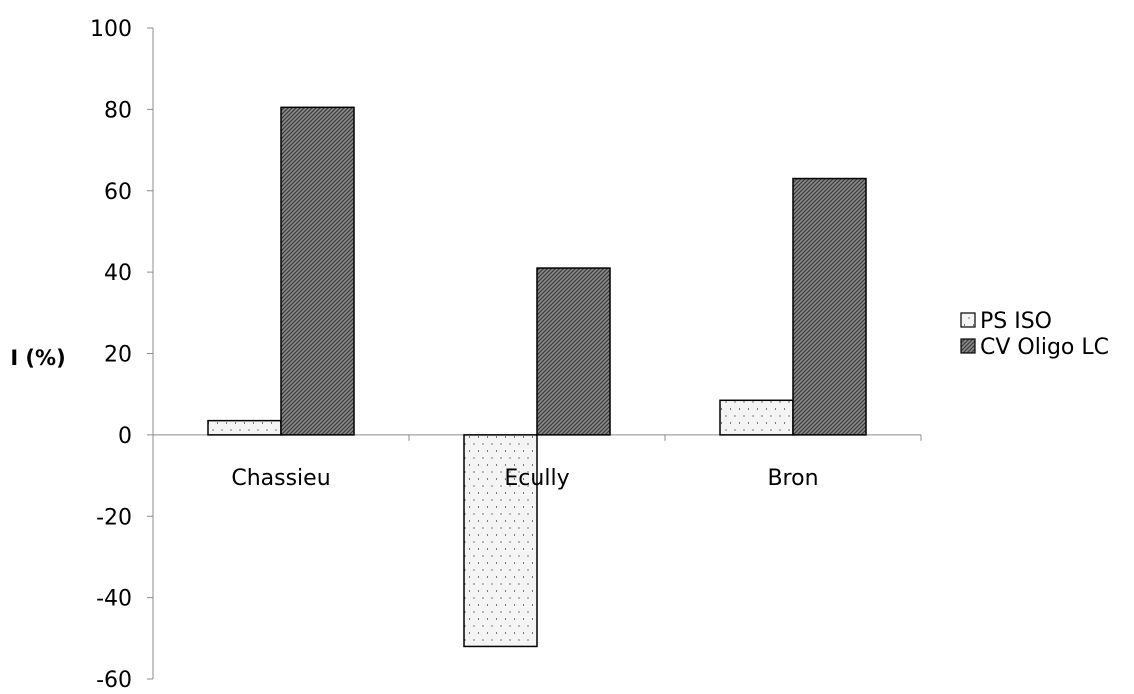  Describe the element at coordinates (114, 517) in the screenshot. I see `y-tick-label: -20` at that location.